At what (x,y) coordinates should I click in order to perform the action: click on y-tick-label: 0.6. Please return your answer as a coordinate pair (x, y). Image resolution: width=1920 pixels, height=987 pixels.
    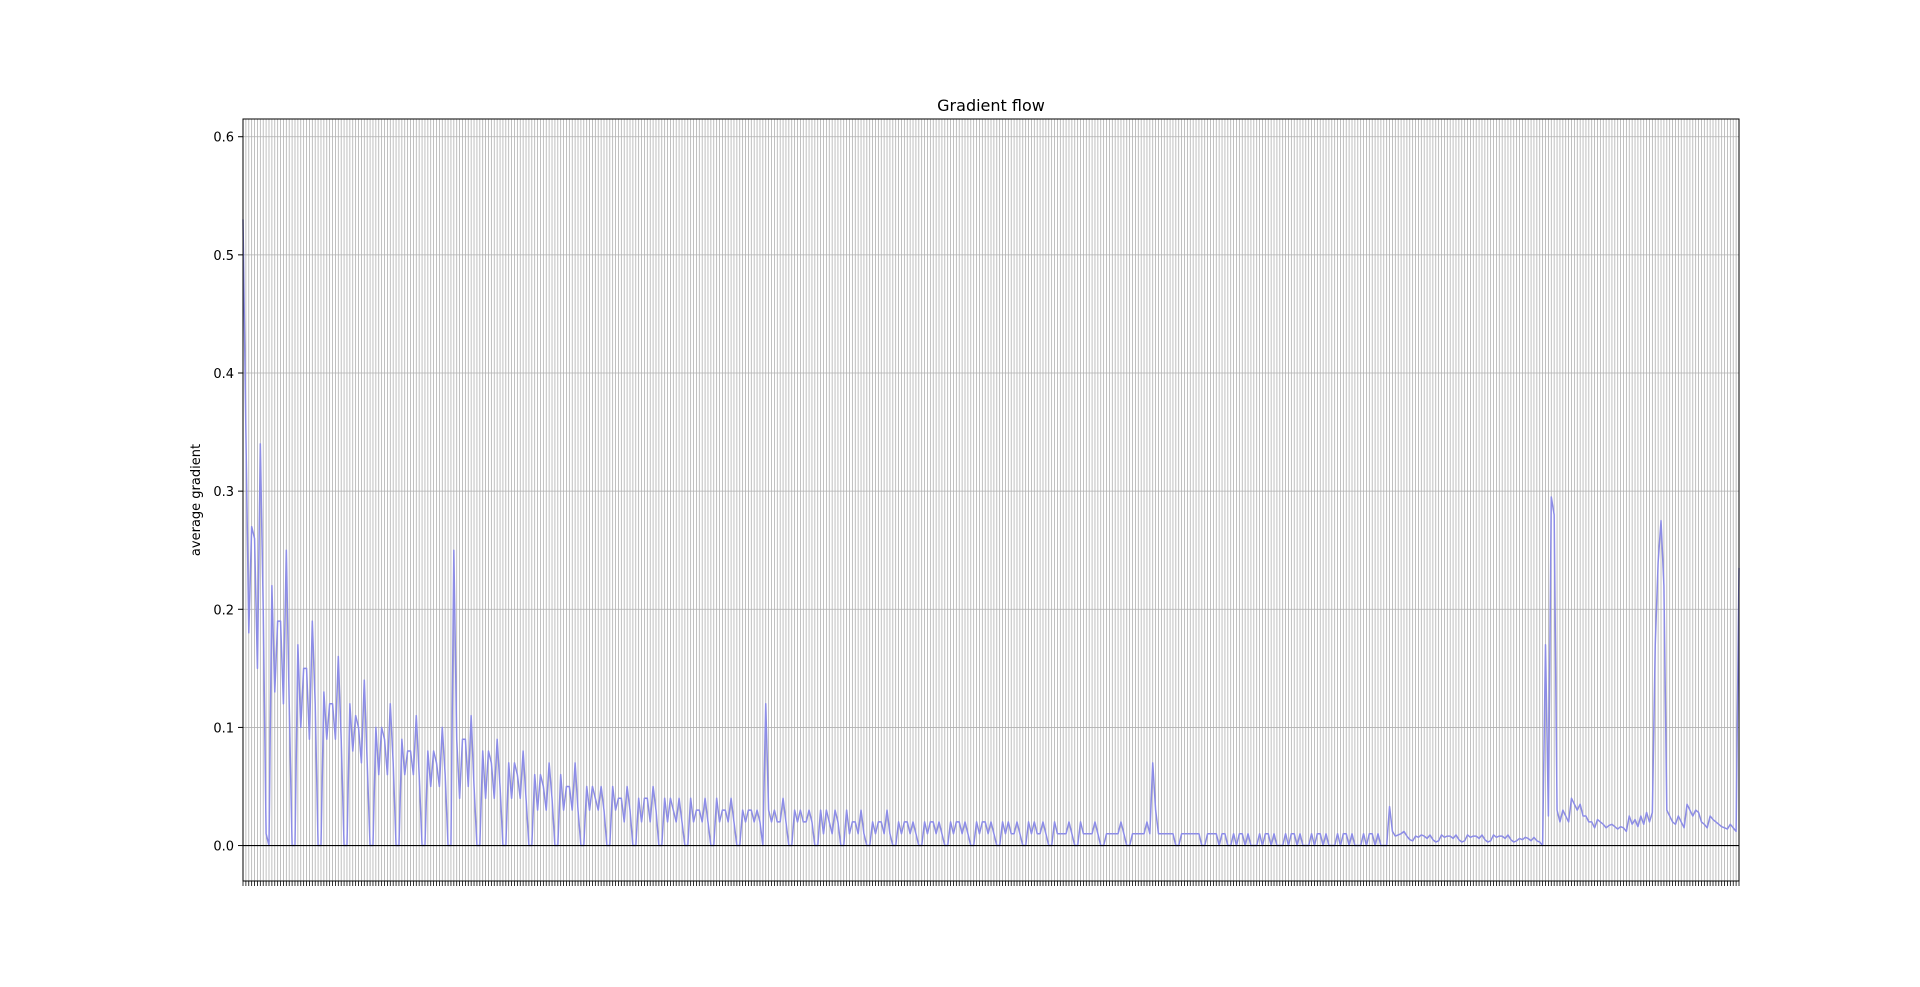
    Looking at the image, I should click on (223, 138).